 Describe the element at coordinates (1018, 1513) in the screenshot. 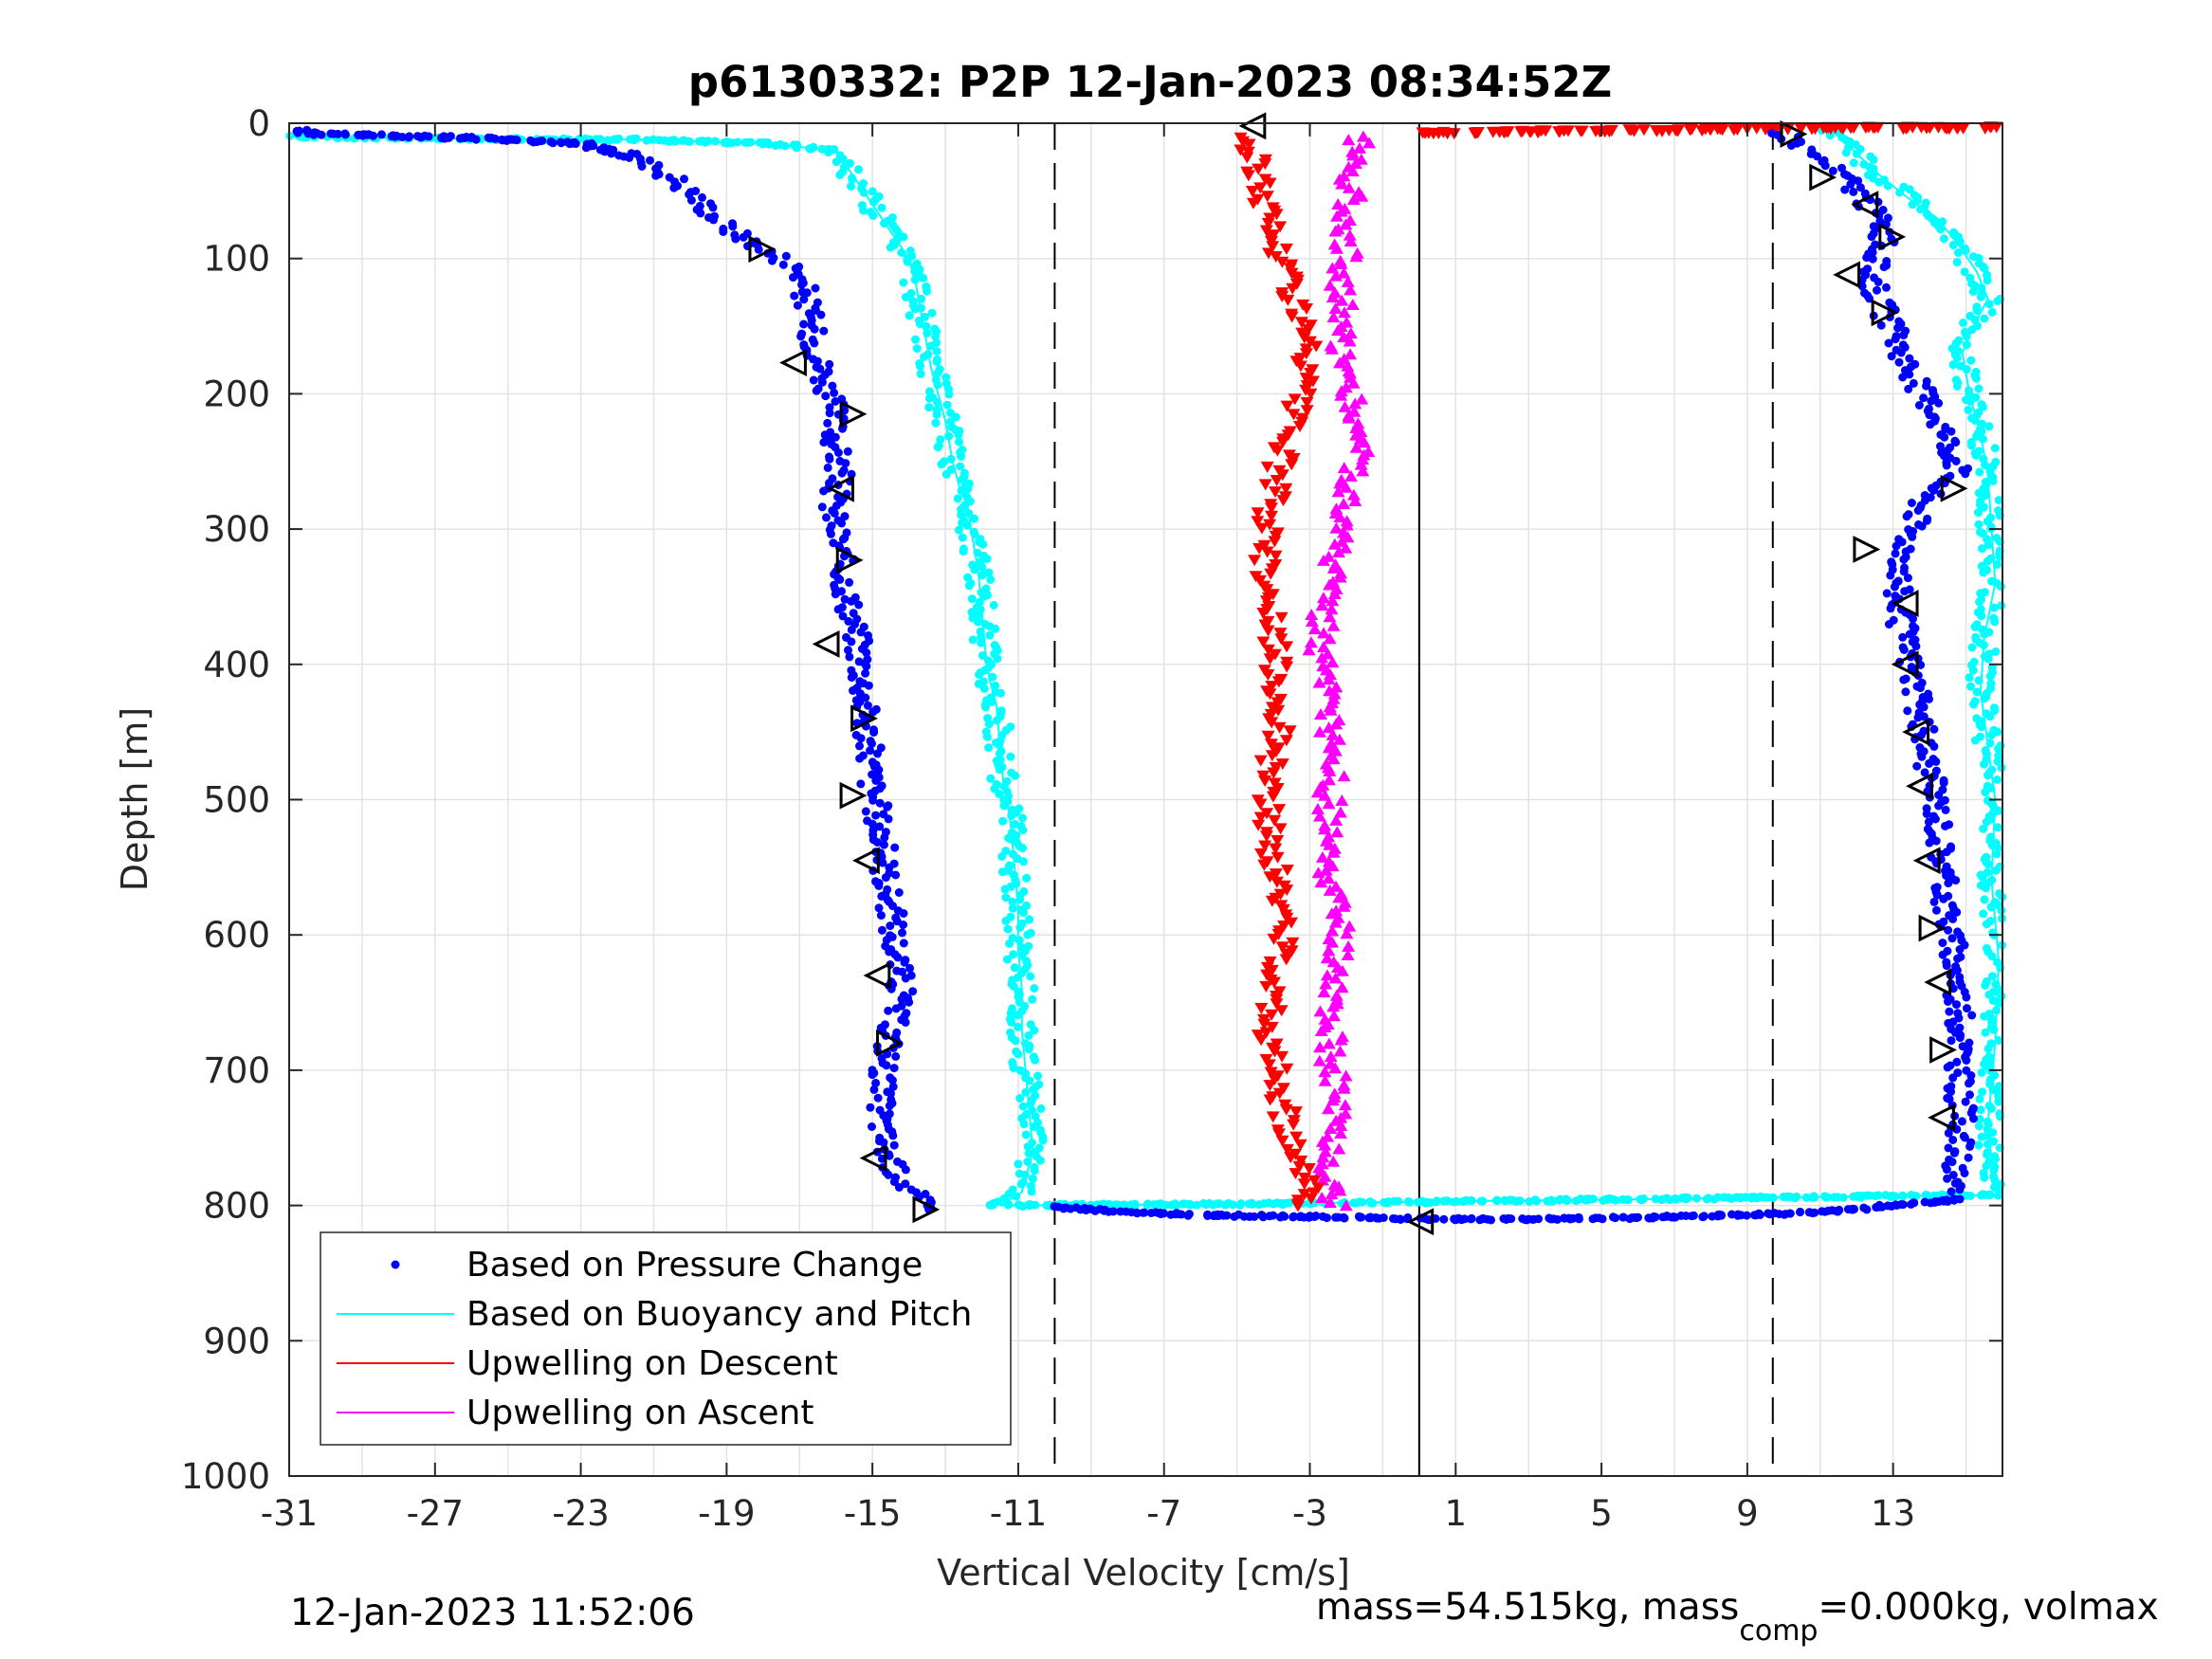

I see `x-tick-label: -11` at that location.